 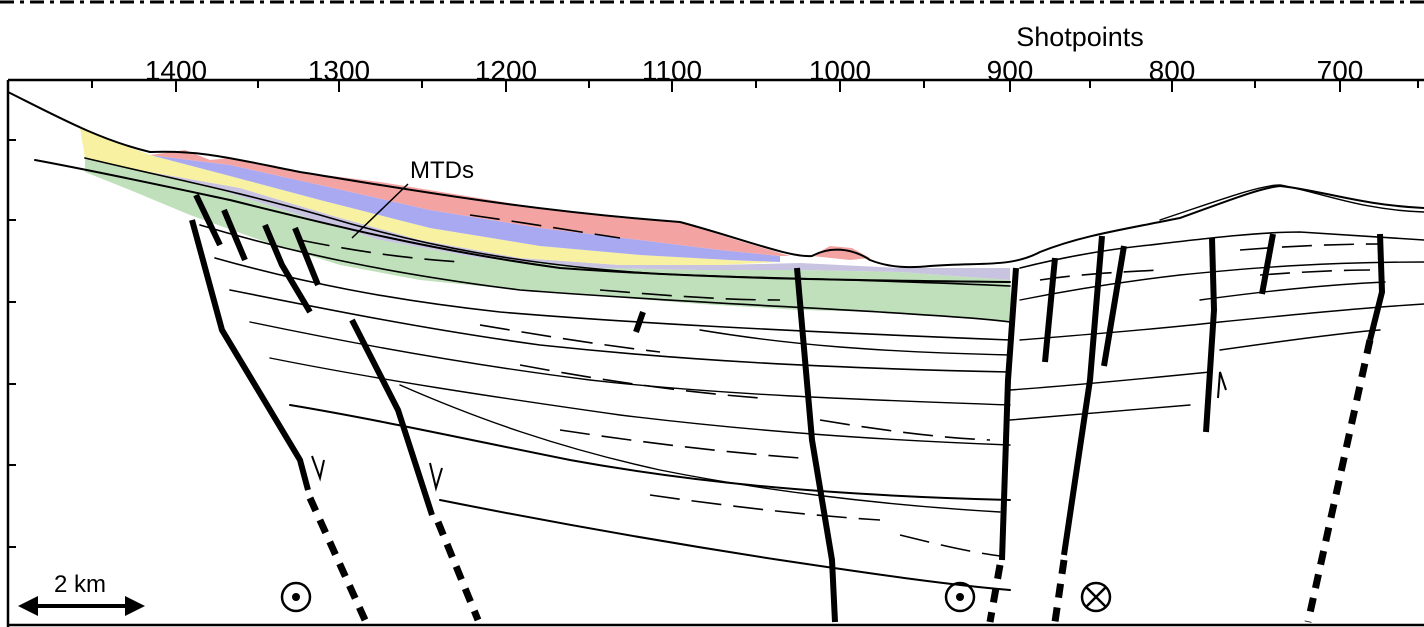 What do you see at coordinates (755, 86) in the screenshot?
I see `top-axis-ticks` at bounding box center [755, 86].